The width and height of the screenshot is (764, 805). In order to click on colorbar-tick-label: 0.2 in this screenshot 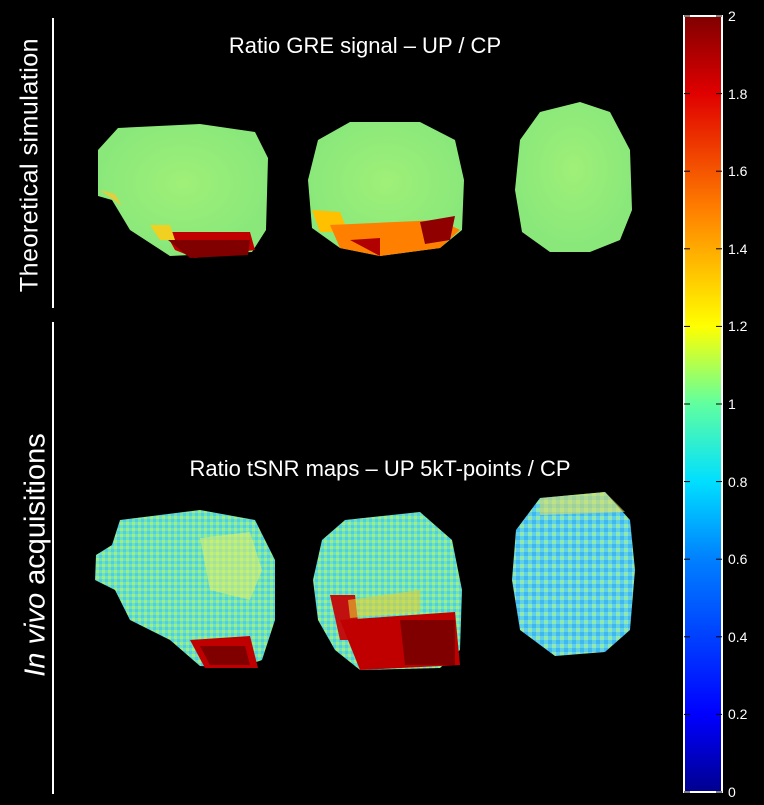, I will do `click(738, 714)`.